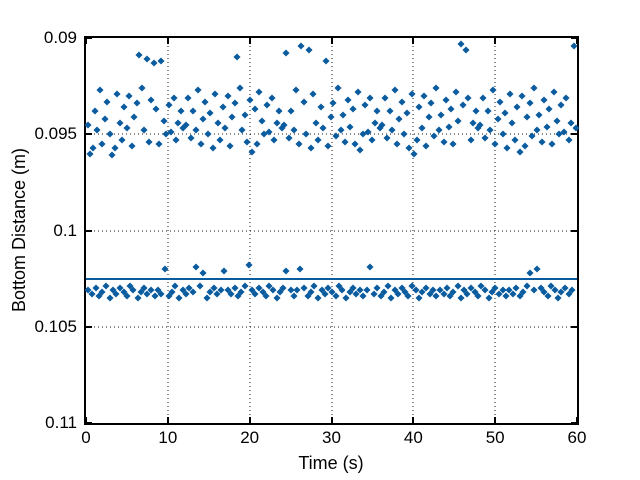  Describe the element at coordinates (413, 437) in the screenshot. I see `x-tick-label: 40` at that location.